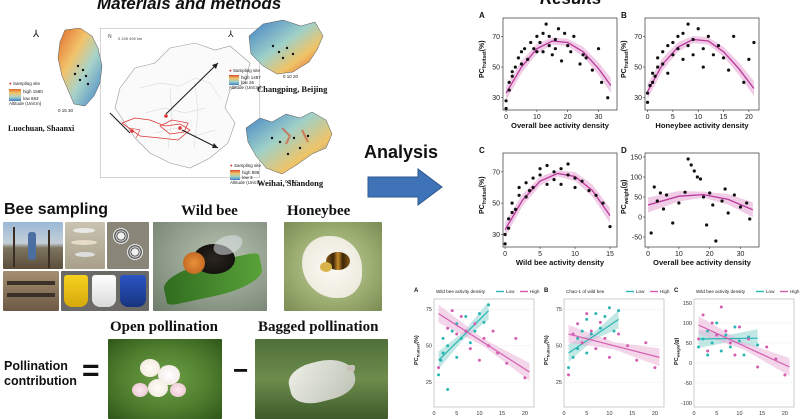  Describe the element at coordinates (570, 4) in the screenshot. I see `results-title: Results` at that location.